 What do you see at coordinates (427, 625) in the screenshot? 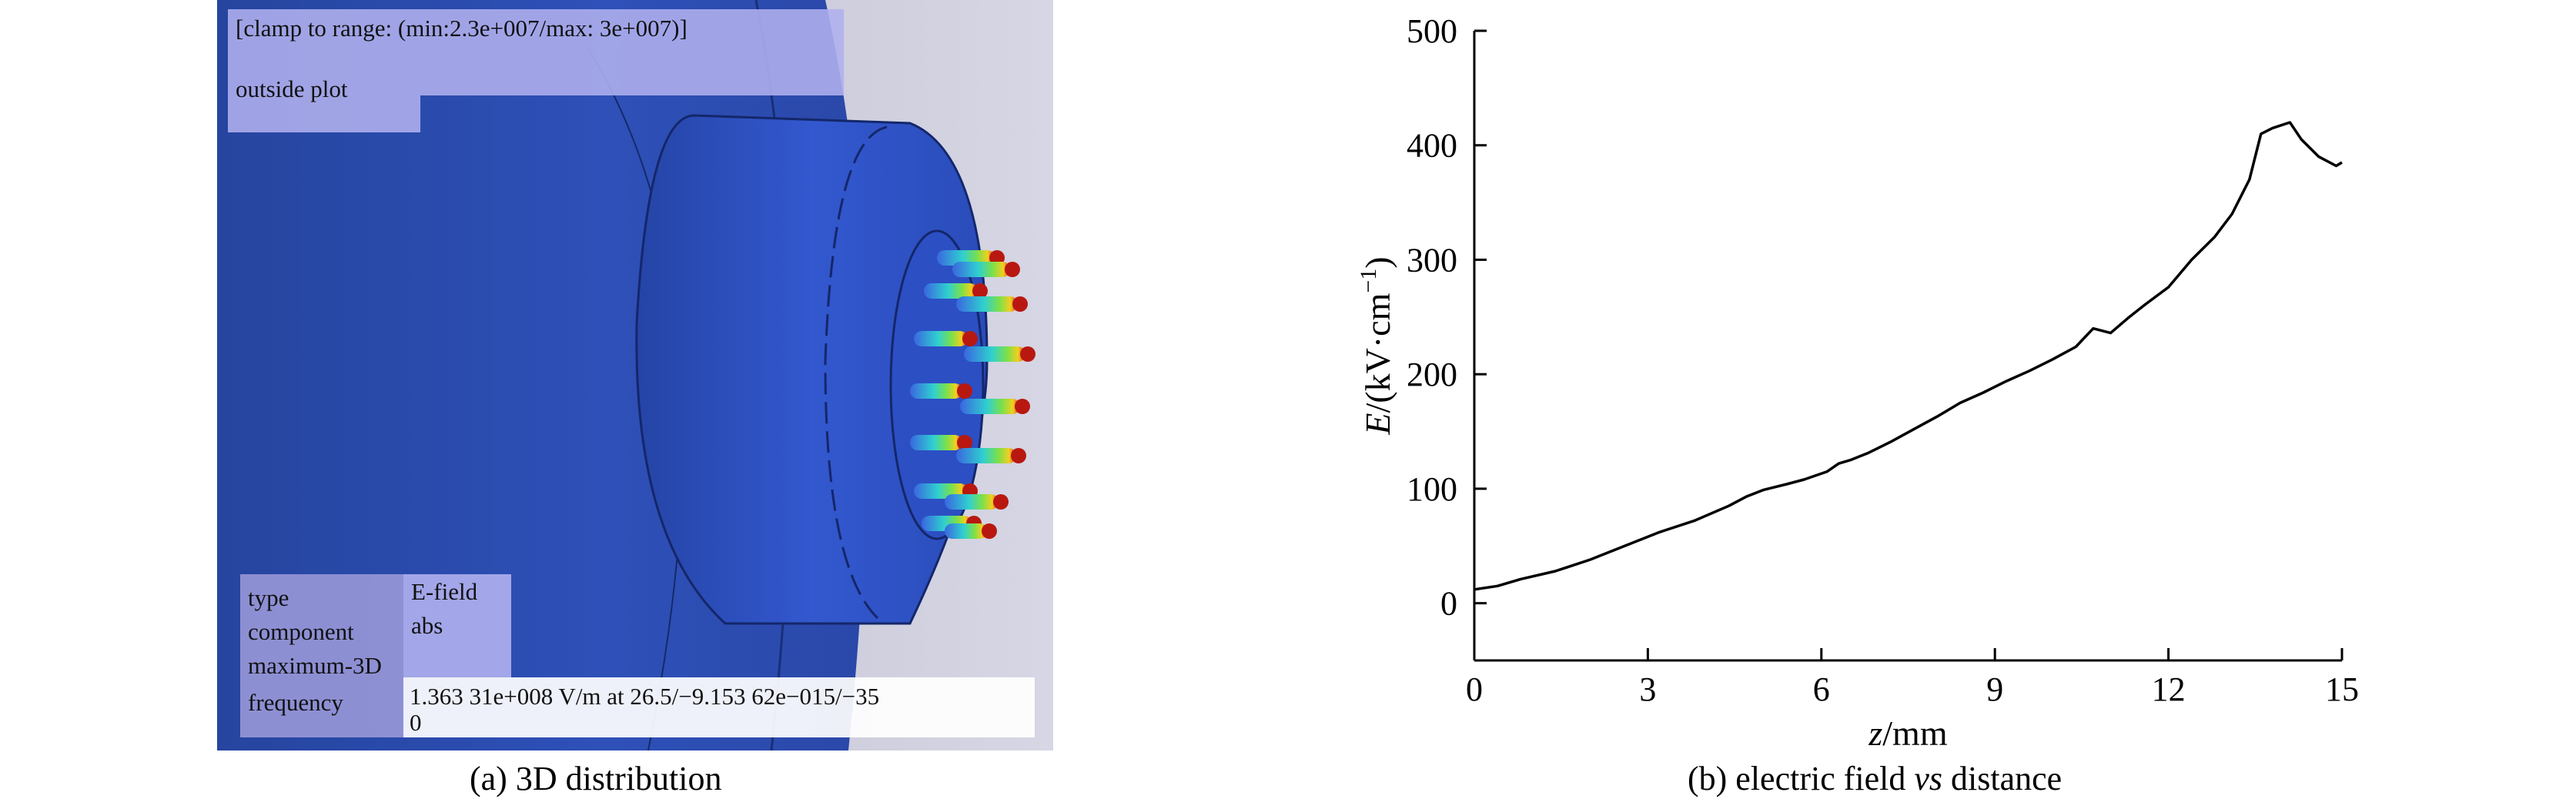
I see `info-value-component: abs` at bounding box center [427, 625].